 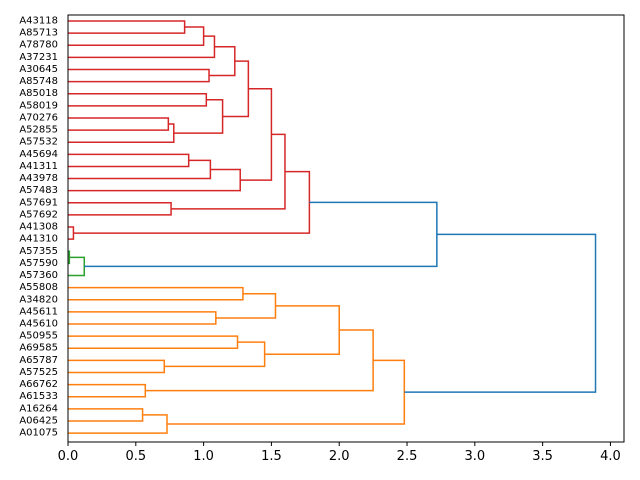 What do you see at coordinates (38, 324) in the screenshot?
I see `leaf-label-A45610: A45610` at bounding box center [38, 324].